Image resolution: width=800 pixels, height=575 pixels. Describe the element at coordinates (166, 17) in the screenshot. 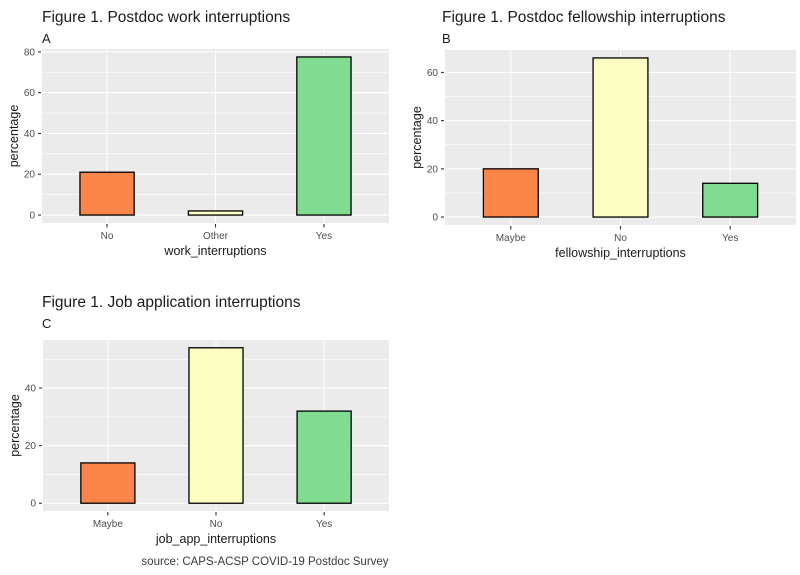

I see `panel-title: Figure 1. Postdoc work interruptions` at that location.